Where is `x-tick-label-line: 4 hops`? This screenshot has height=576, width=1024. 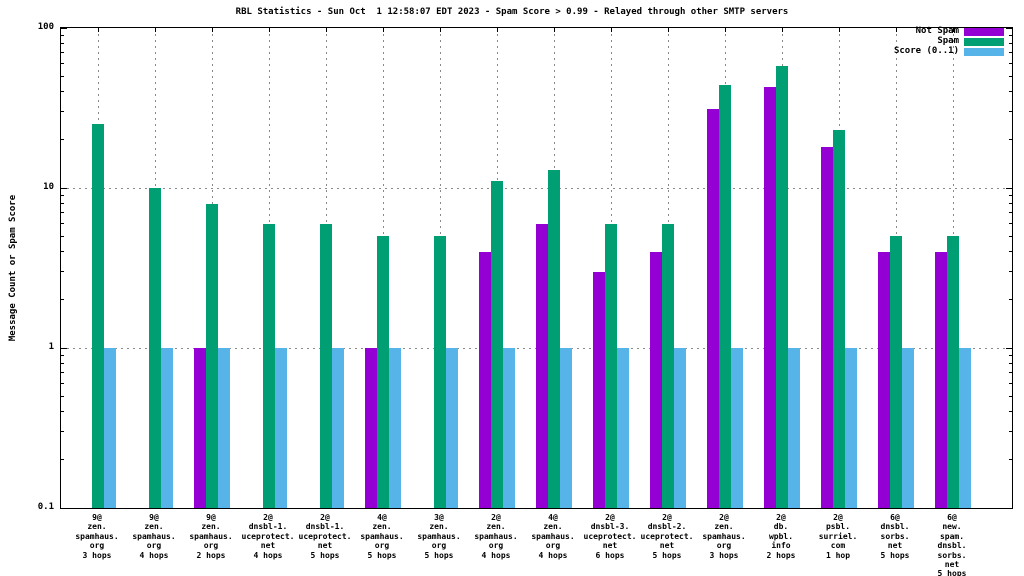 x-tick-label-line: 4 hops is located at coordinates (553, 555).